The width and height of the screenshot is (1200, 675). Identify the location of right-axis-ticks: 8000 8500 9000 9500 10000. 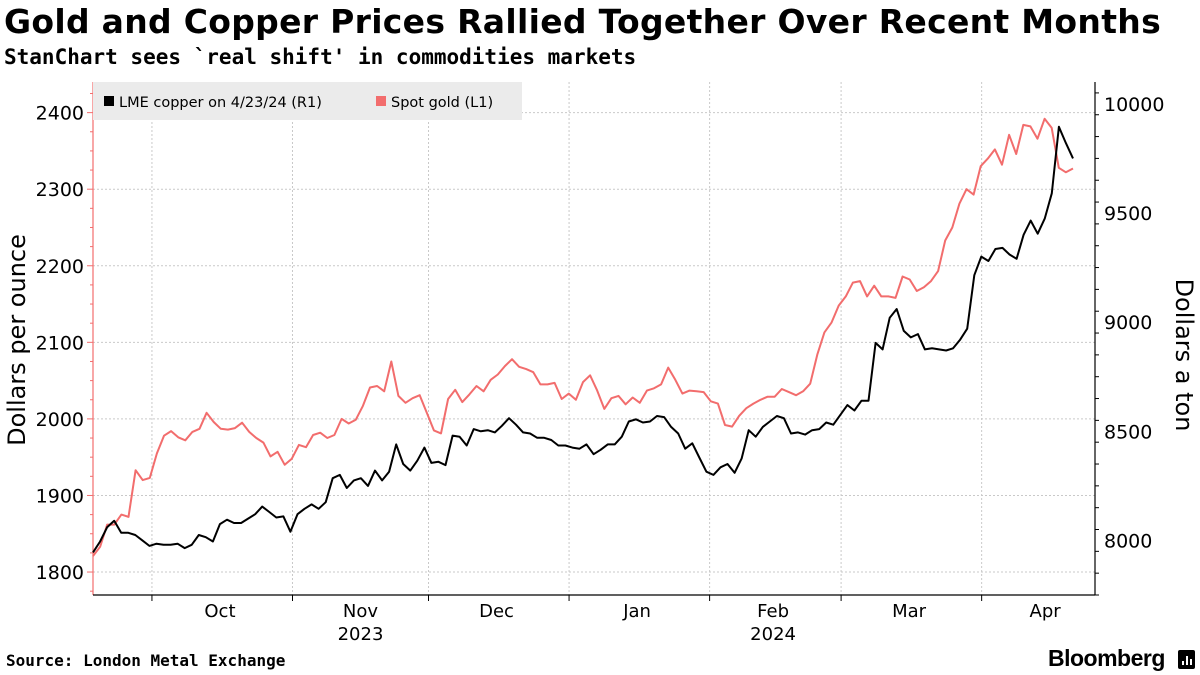
(1129, 344).